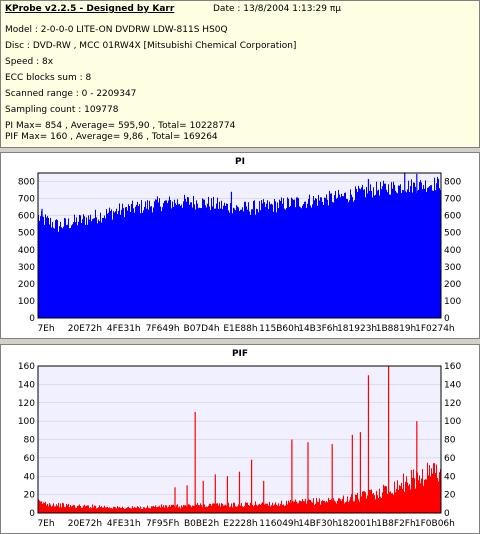  Describe the element at coordinates (452, 268) in the screenshot. I see `y-tick-label-right: 300` at that location.